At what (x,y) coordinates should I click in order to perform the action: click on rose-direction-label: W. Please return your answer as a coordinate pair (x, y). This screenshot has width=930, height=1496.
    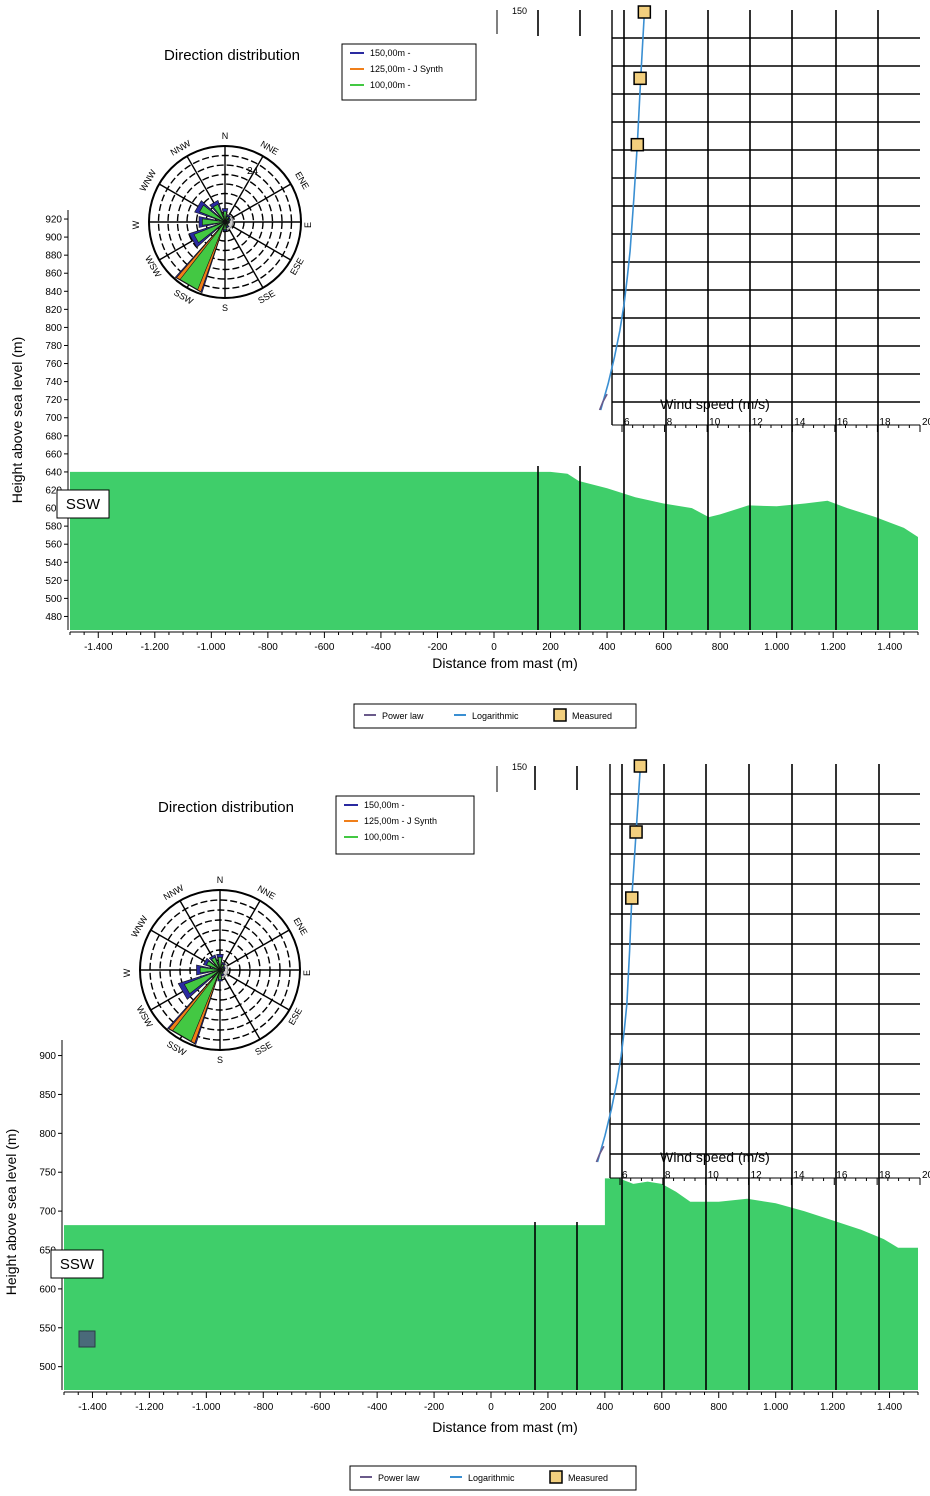
    Looking at the image, I should click on (127, 972).